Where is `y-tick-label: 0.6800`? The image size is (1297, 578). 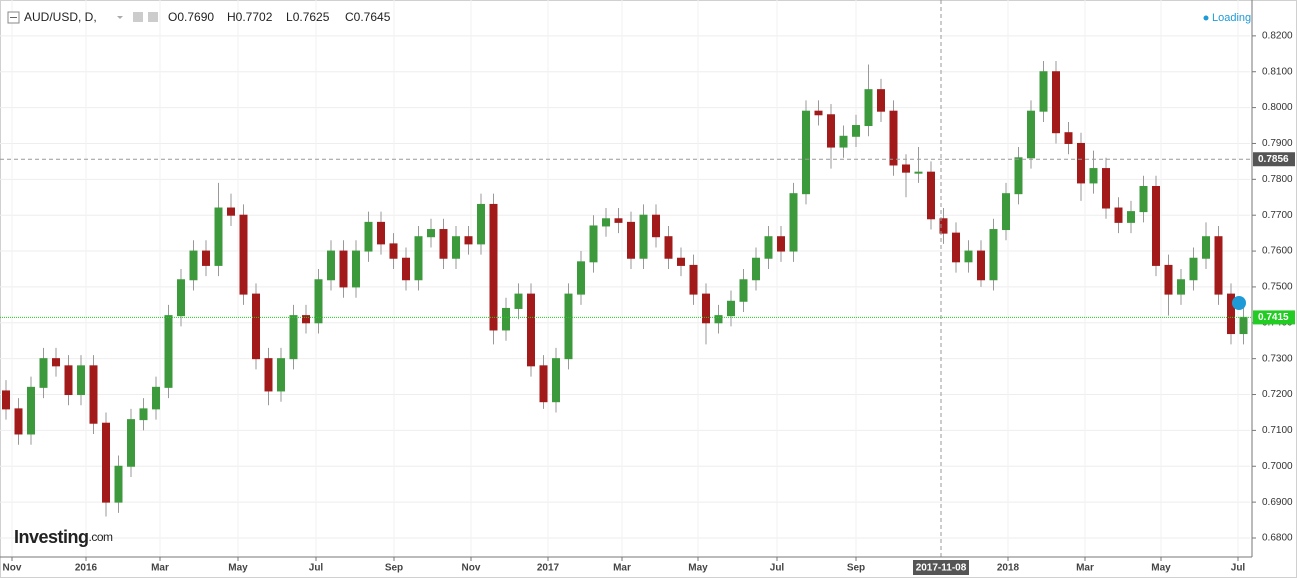 y-tick-label: 0.6800 is located at coordinates (1277, 538).